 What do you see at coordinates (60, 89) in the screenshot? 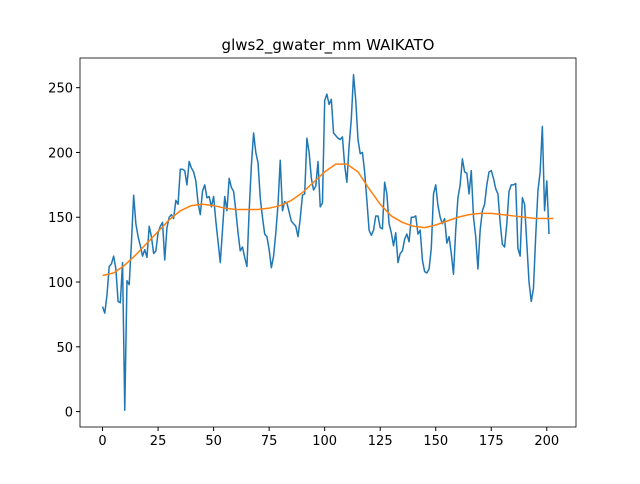
I see `y-tick-label: 250` at bounding box center [60, 89].